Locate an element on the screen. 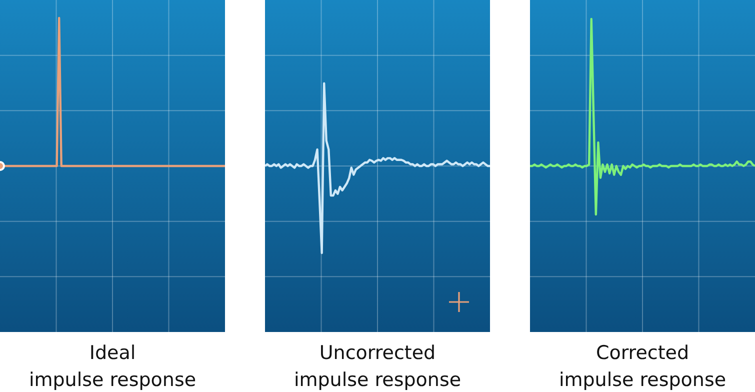 The width and height of the screenshot is (755, 392). text: Corrected impulse response is located at coordinates (643, 366).